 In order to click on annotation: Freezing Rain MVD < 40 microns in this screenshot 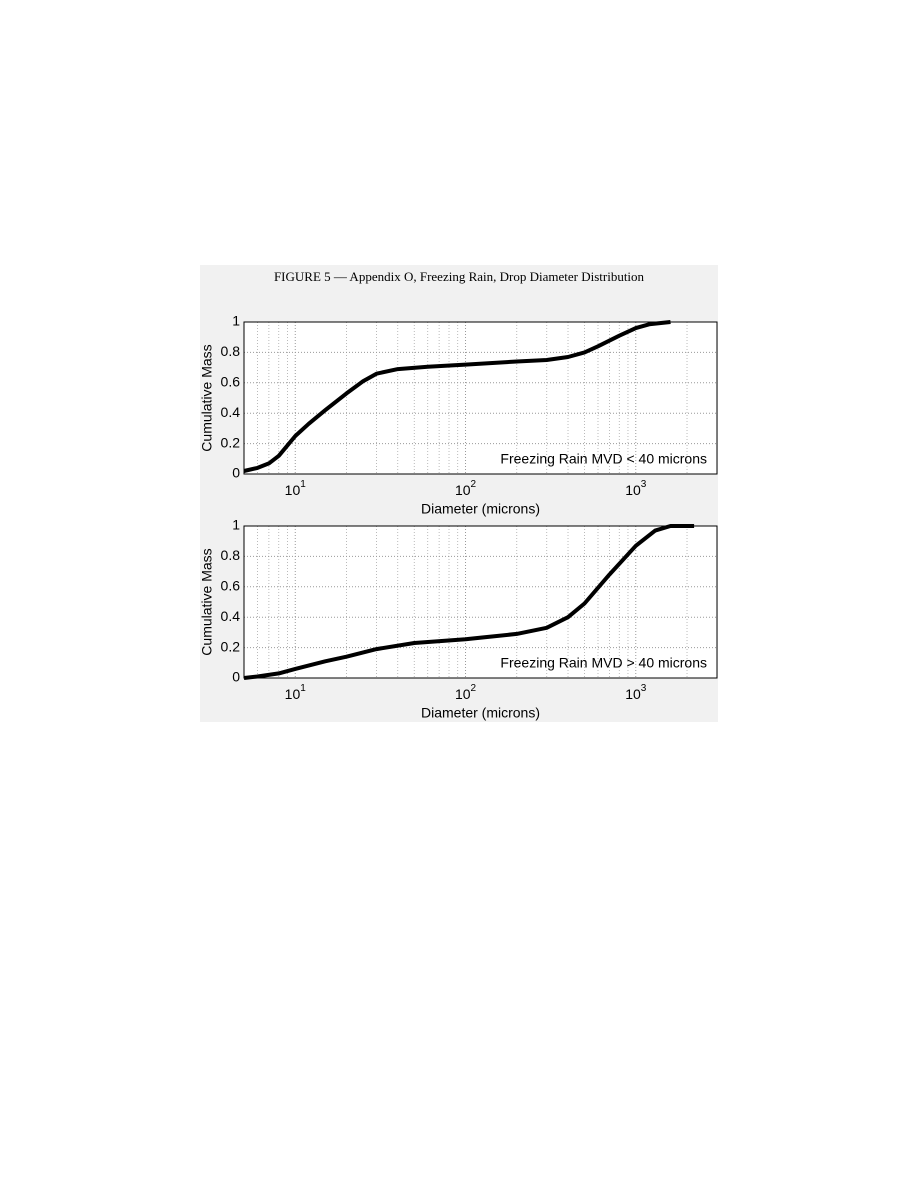, I will do `click(603, 459)`.